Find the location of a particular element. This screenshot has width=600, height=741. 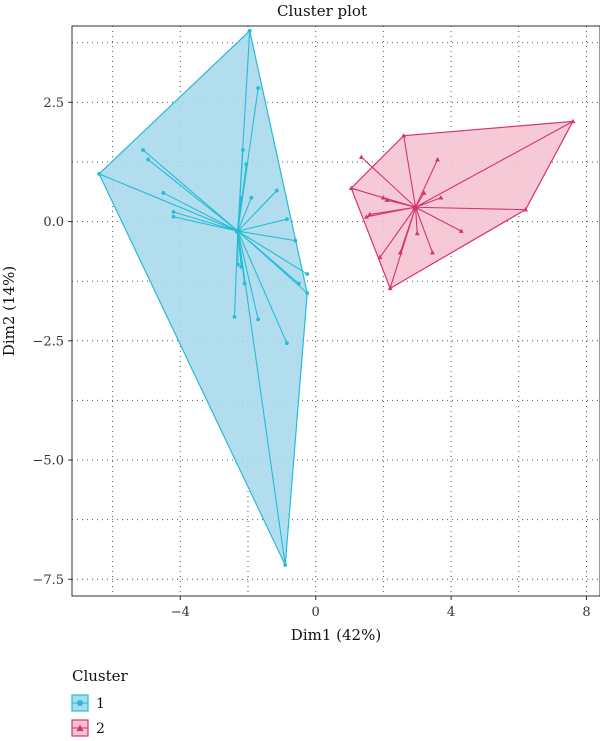

cluster-2-center is located at coordinates (415, 206).